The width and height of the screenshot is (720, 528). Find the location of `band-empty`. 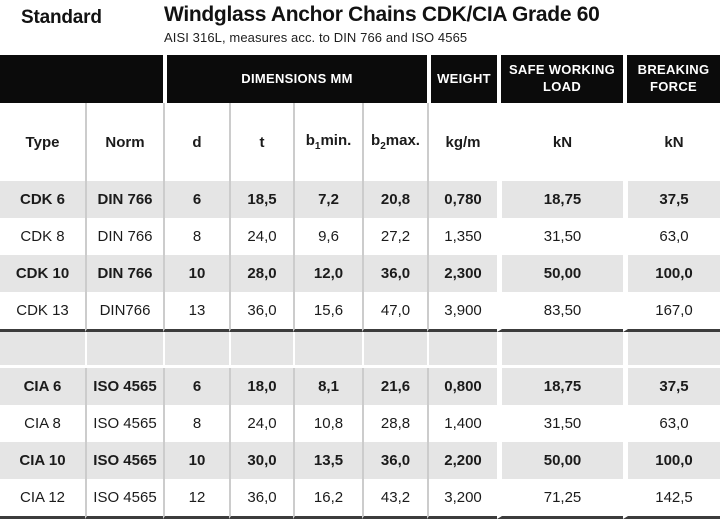

band-empty is located at coordinates (81, 79).